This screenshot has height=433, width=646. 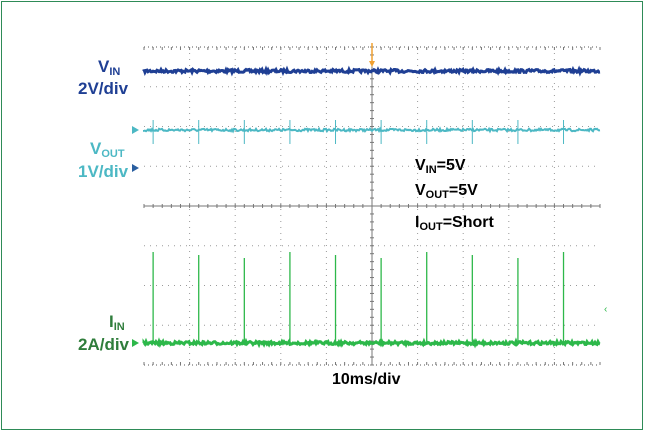 What do you see at coordinates (135, 130) in the screenshot?
I see `vout-ground-marker` at bounding box center [135, 130].